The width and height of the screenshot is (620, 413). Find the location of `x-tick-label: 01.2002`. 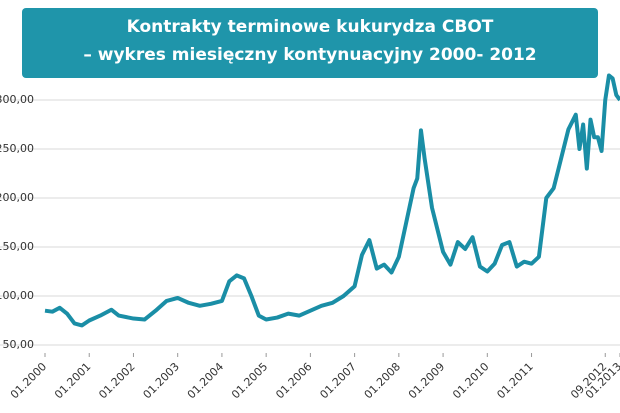

x-tick-label: 01.2002 is located at coordinates (116, 380).